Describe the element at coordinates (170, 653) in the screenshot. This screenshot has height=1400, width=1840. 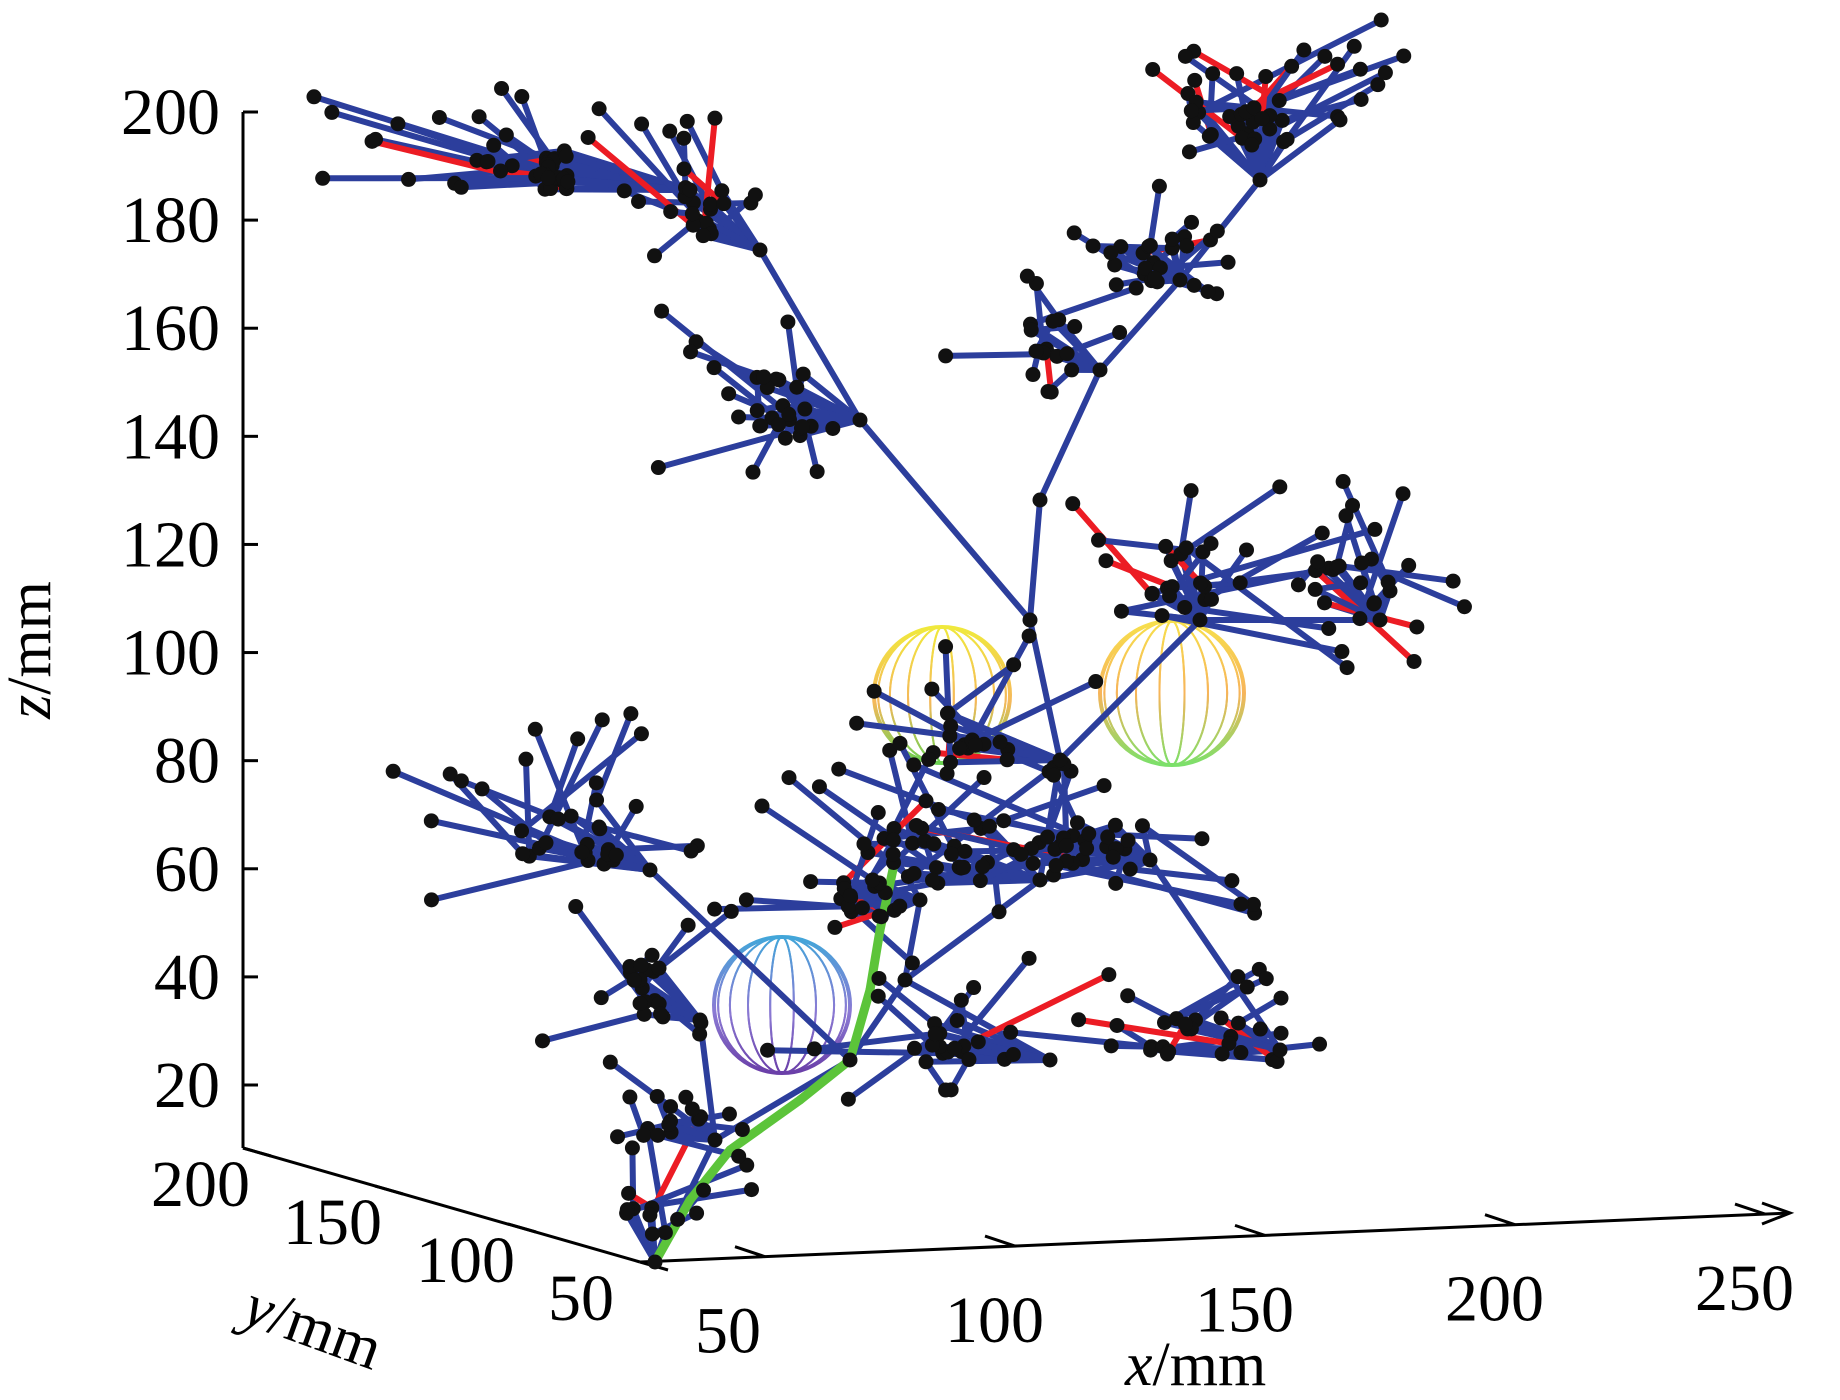
I see `z-tick-label: 100` at that location.